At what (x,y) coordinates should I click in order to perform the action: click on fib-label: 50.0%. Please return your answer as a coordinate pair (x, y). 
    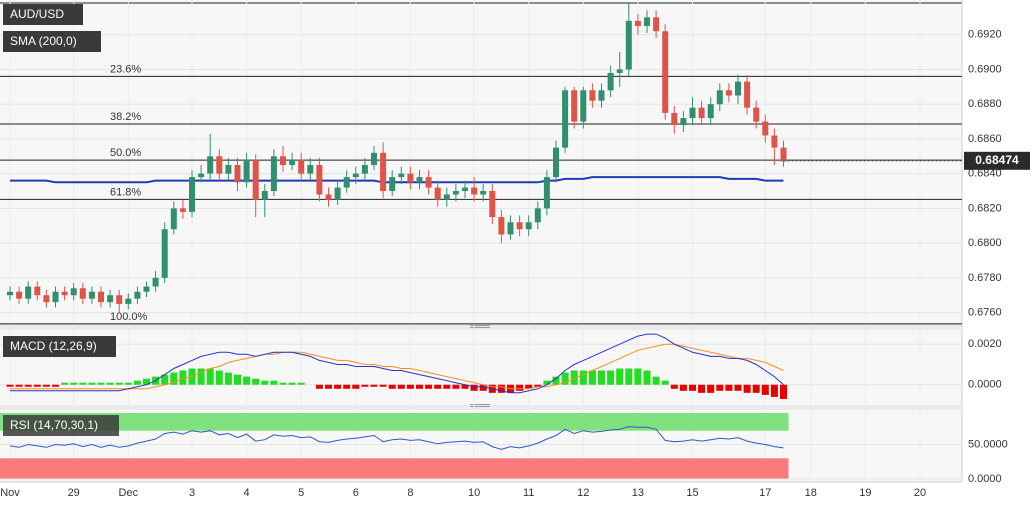
    Looking at the image, I should click on (125, 153).